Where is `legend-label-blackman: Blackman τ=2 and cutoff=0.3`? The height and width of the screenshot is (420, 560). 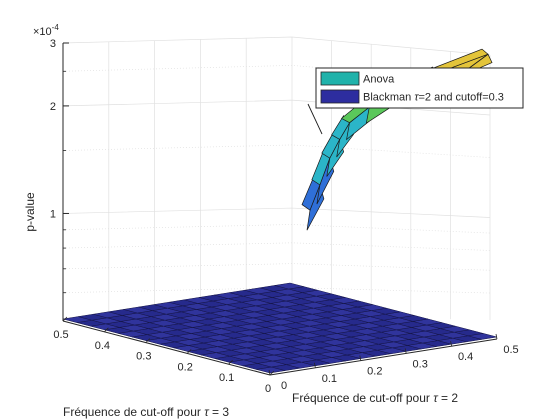 legend-label-blackman: Blackman τ=2 and cutoff=0.3 is located at coordinates (433, 98).